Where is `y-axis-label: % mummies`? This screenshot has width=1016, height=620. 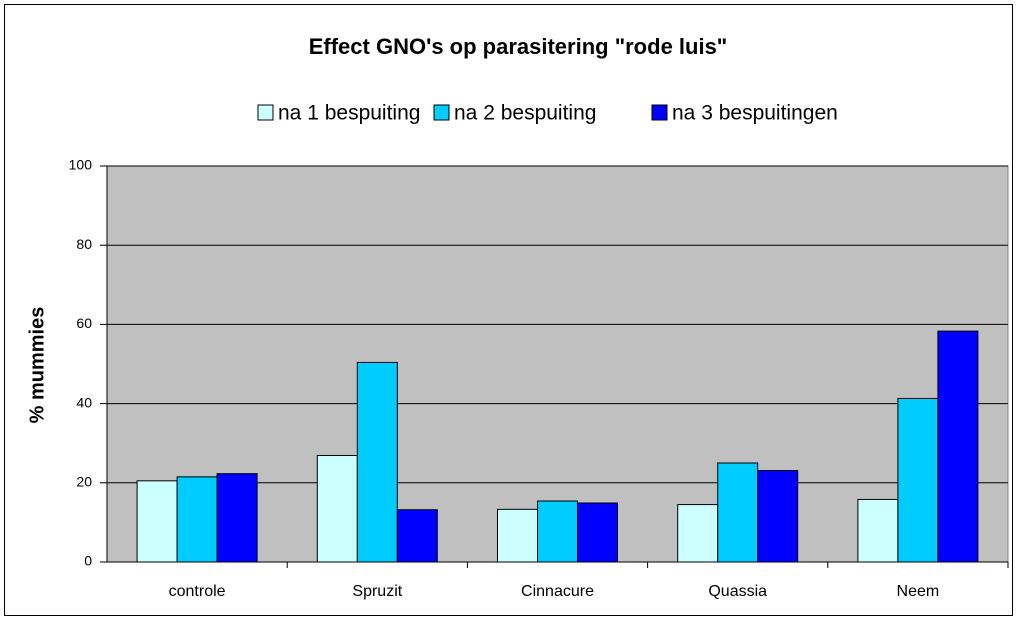
y-axis-label: % mummies is located at coordinates (37, 365).